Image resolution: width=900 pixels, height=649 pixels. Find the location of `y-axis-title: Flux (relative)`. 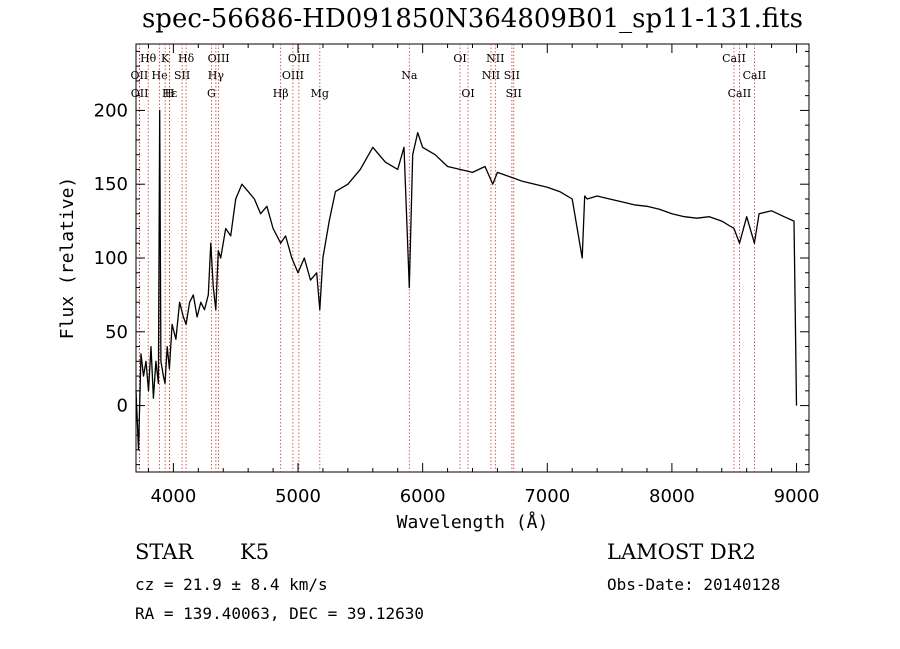

y-axis-title: Flux (relative) is located at coordinates (67, 258).